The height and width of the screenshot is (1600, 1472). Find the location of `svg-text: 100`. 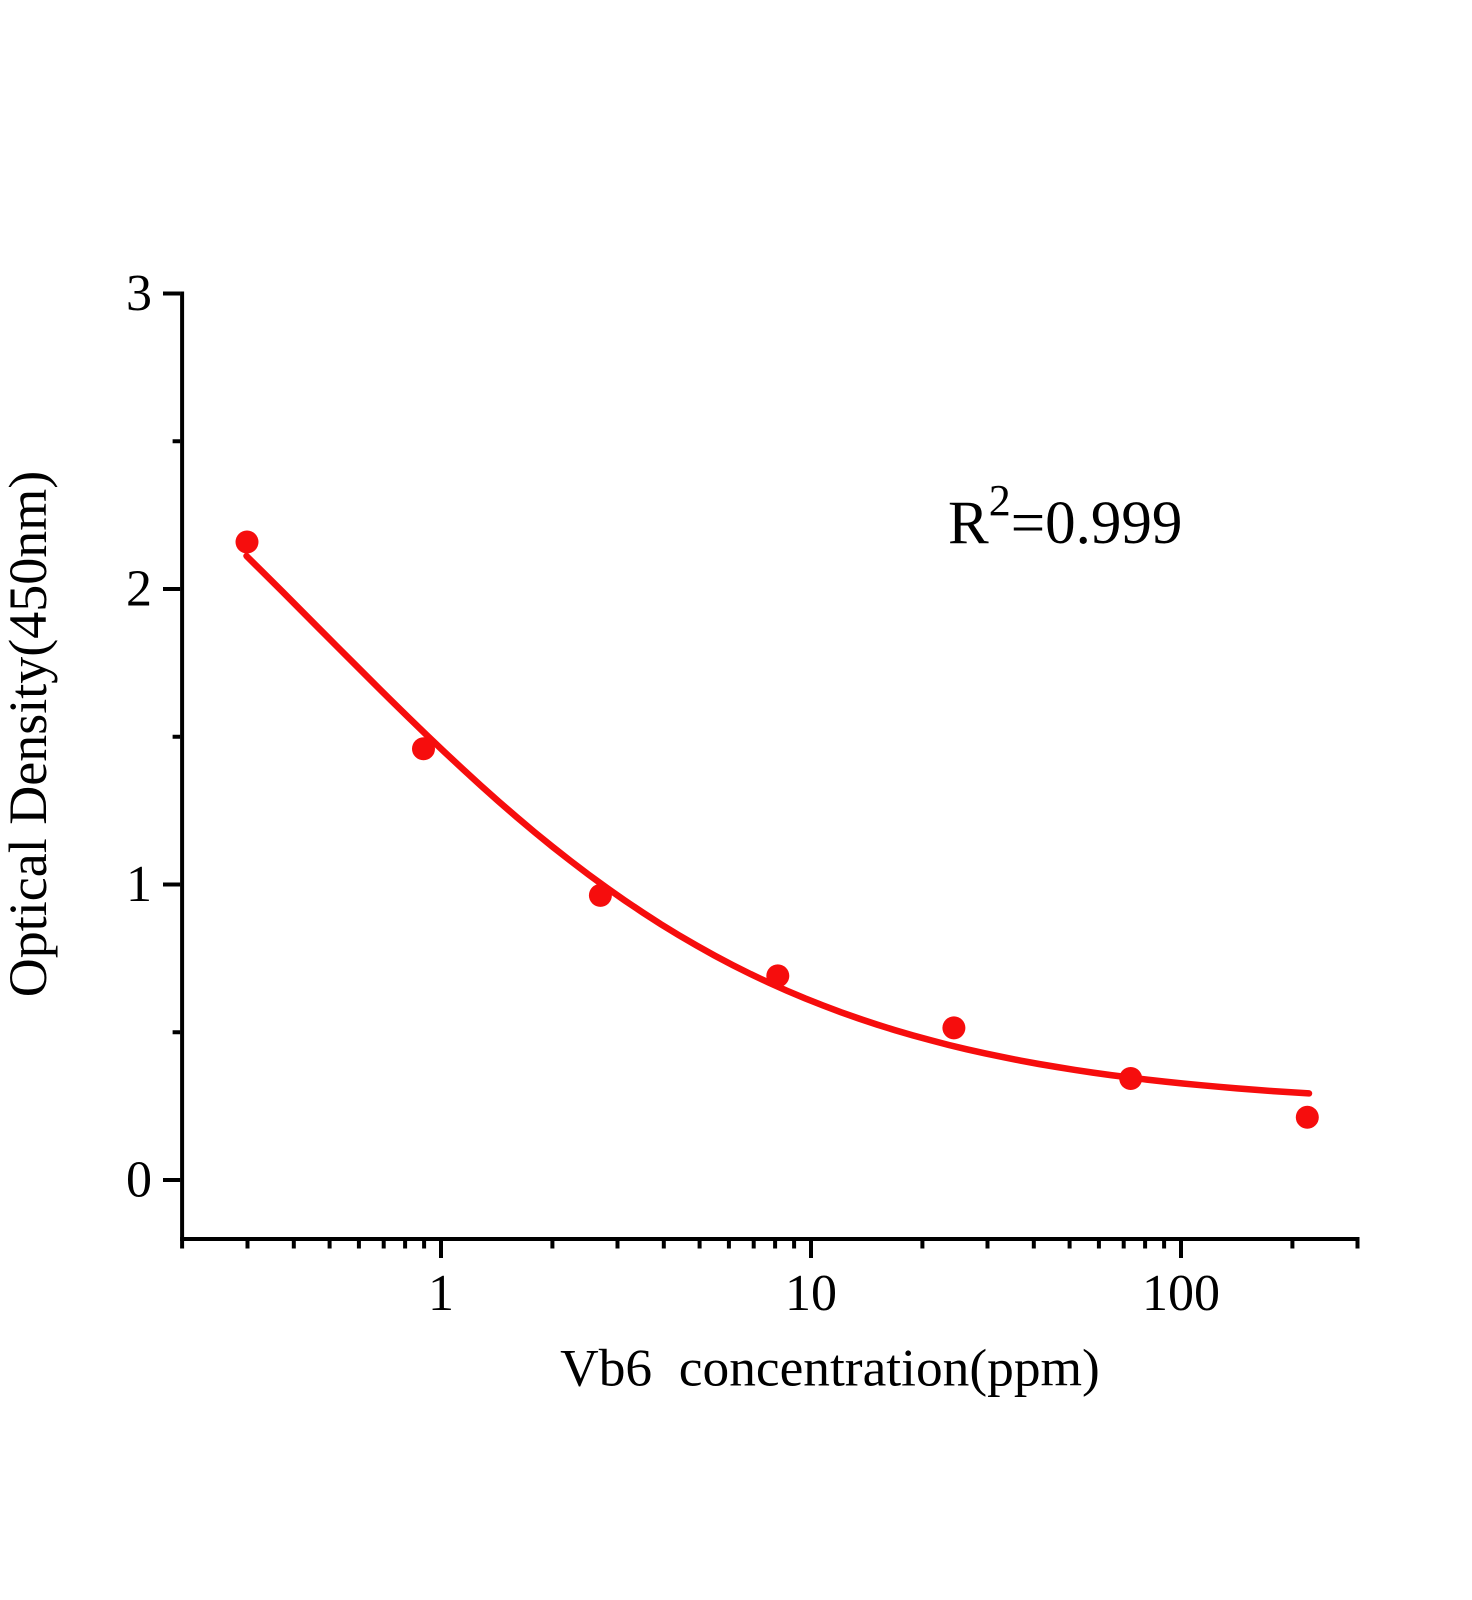

svg-text: 100 is located at coordinates (1181, 1293).